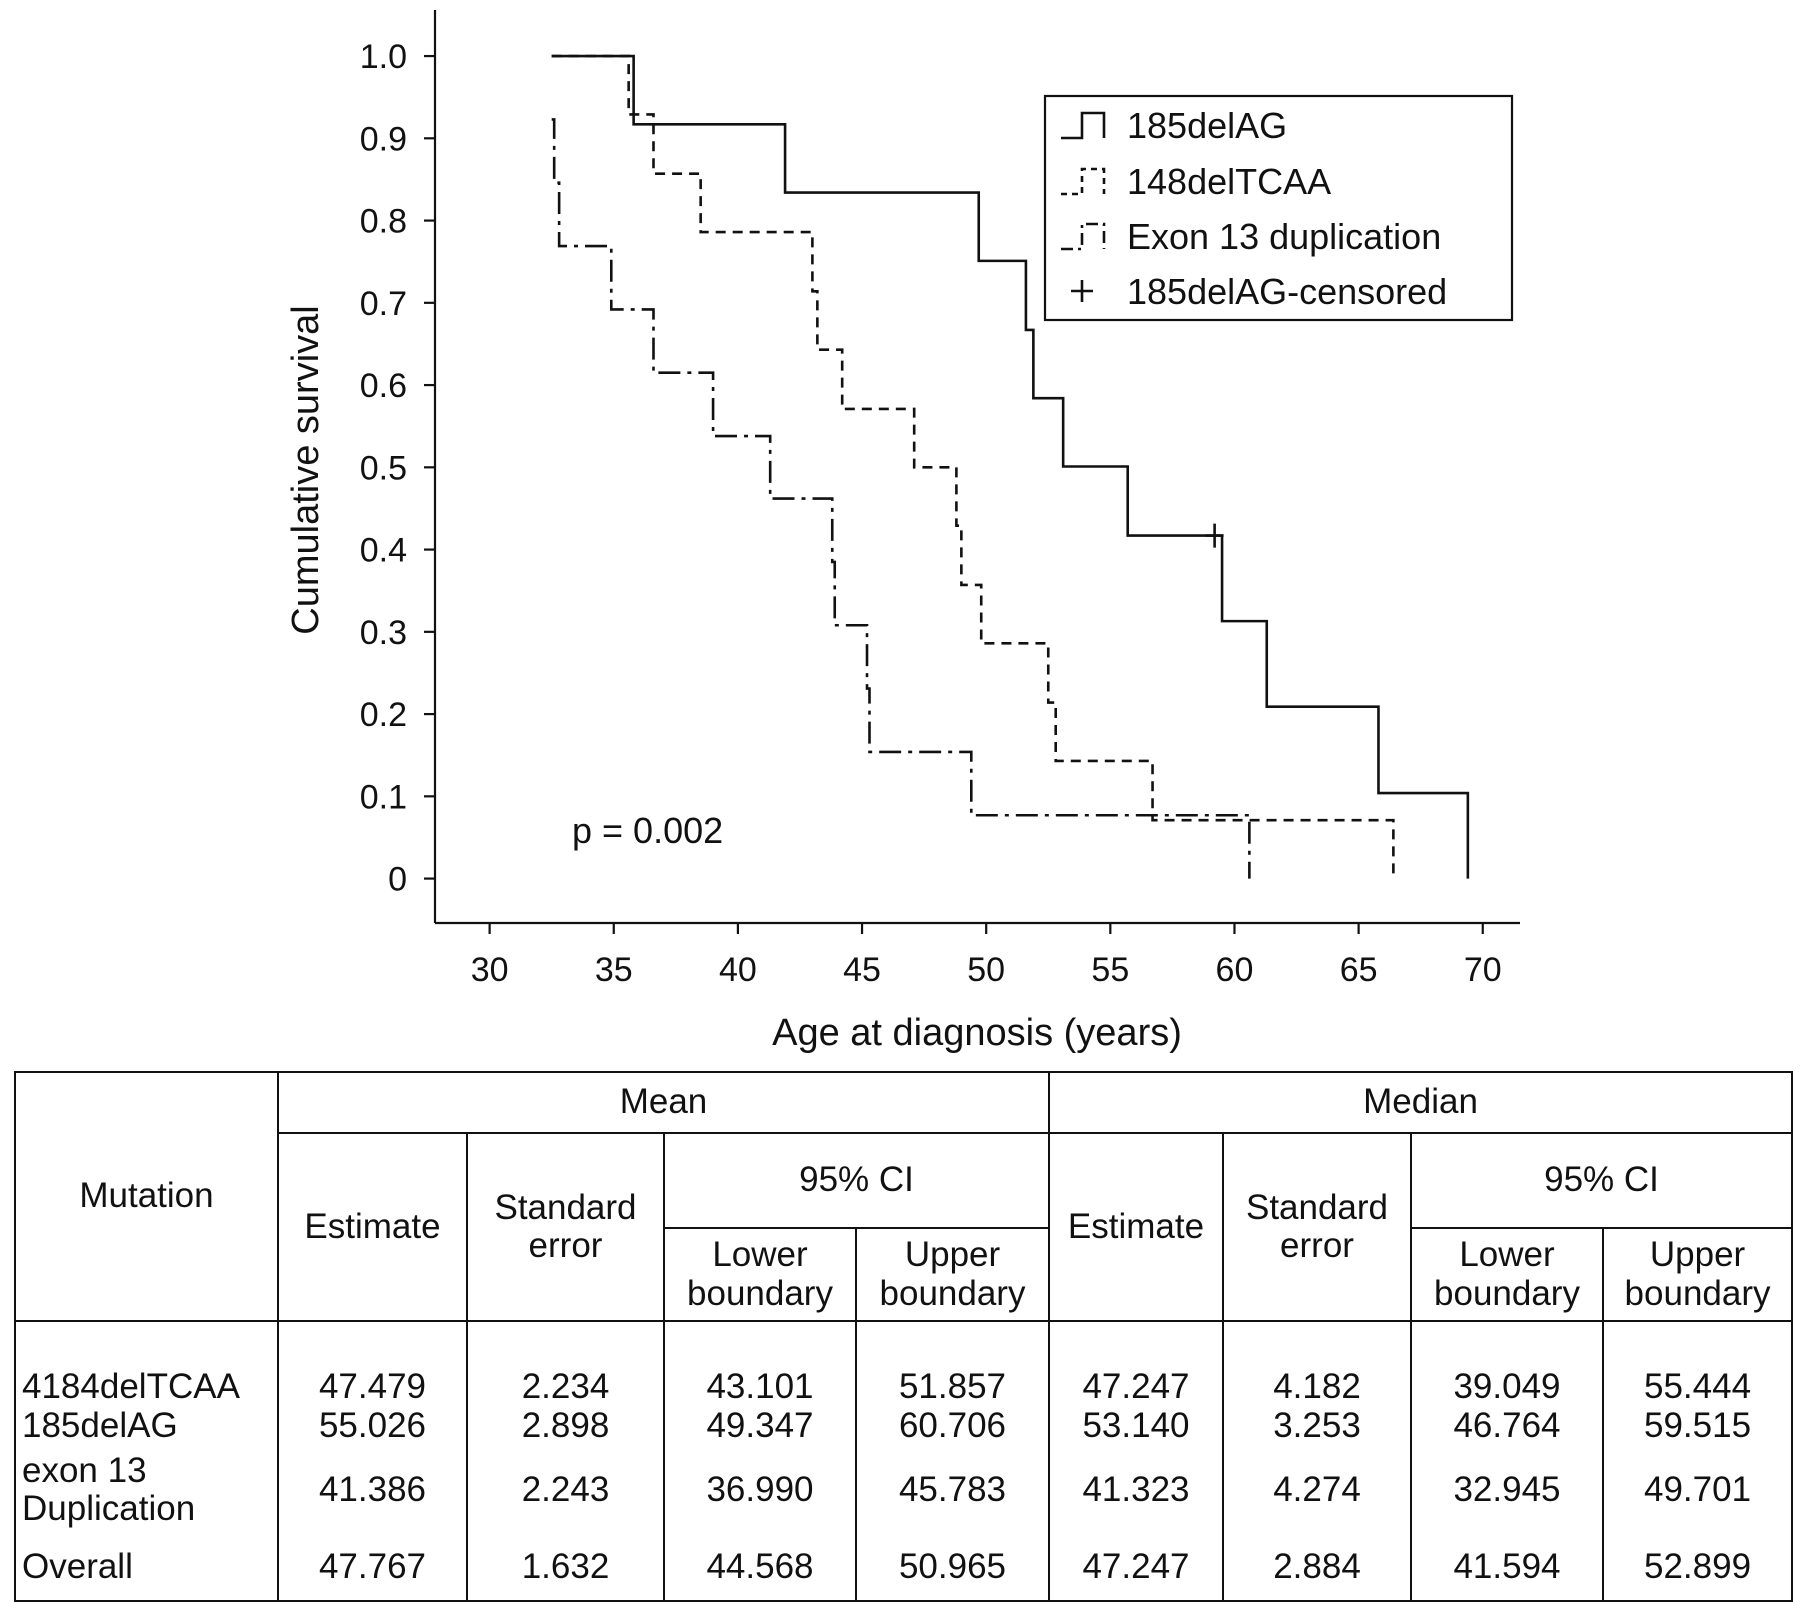 This screenshot has width=1800, height=1602. Describe the element at coordinates (383, 797) in the screenshot. I see `y-tick-label: 0.1` at that location.